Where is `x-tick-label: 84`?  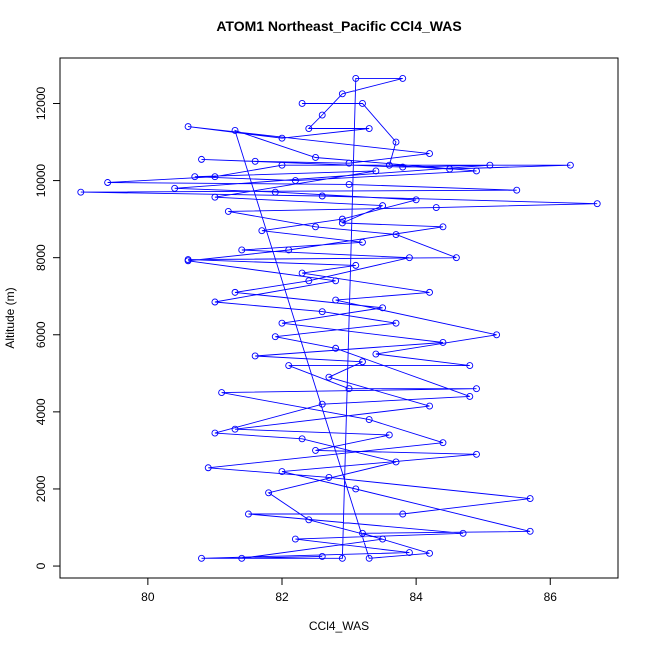
x-tick-label: 84 is located at coordinates (416, 597).